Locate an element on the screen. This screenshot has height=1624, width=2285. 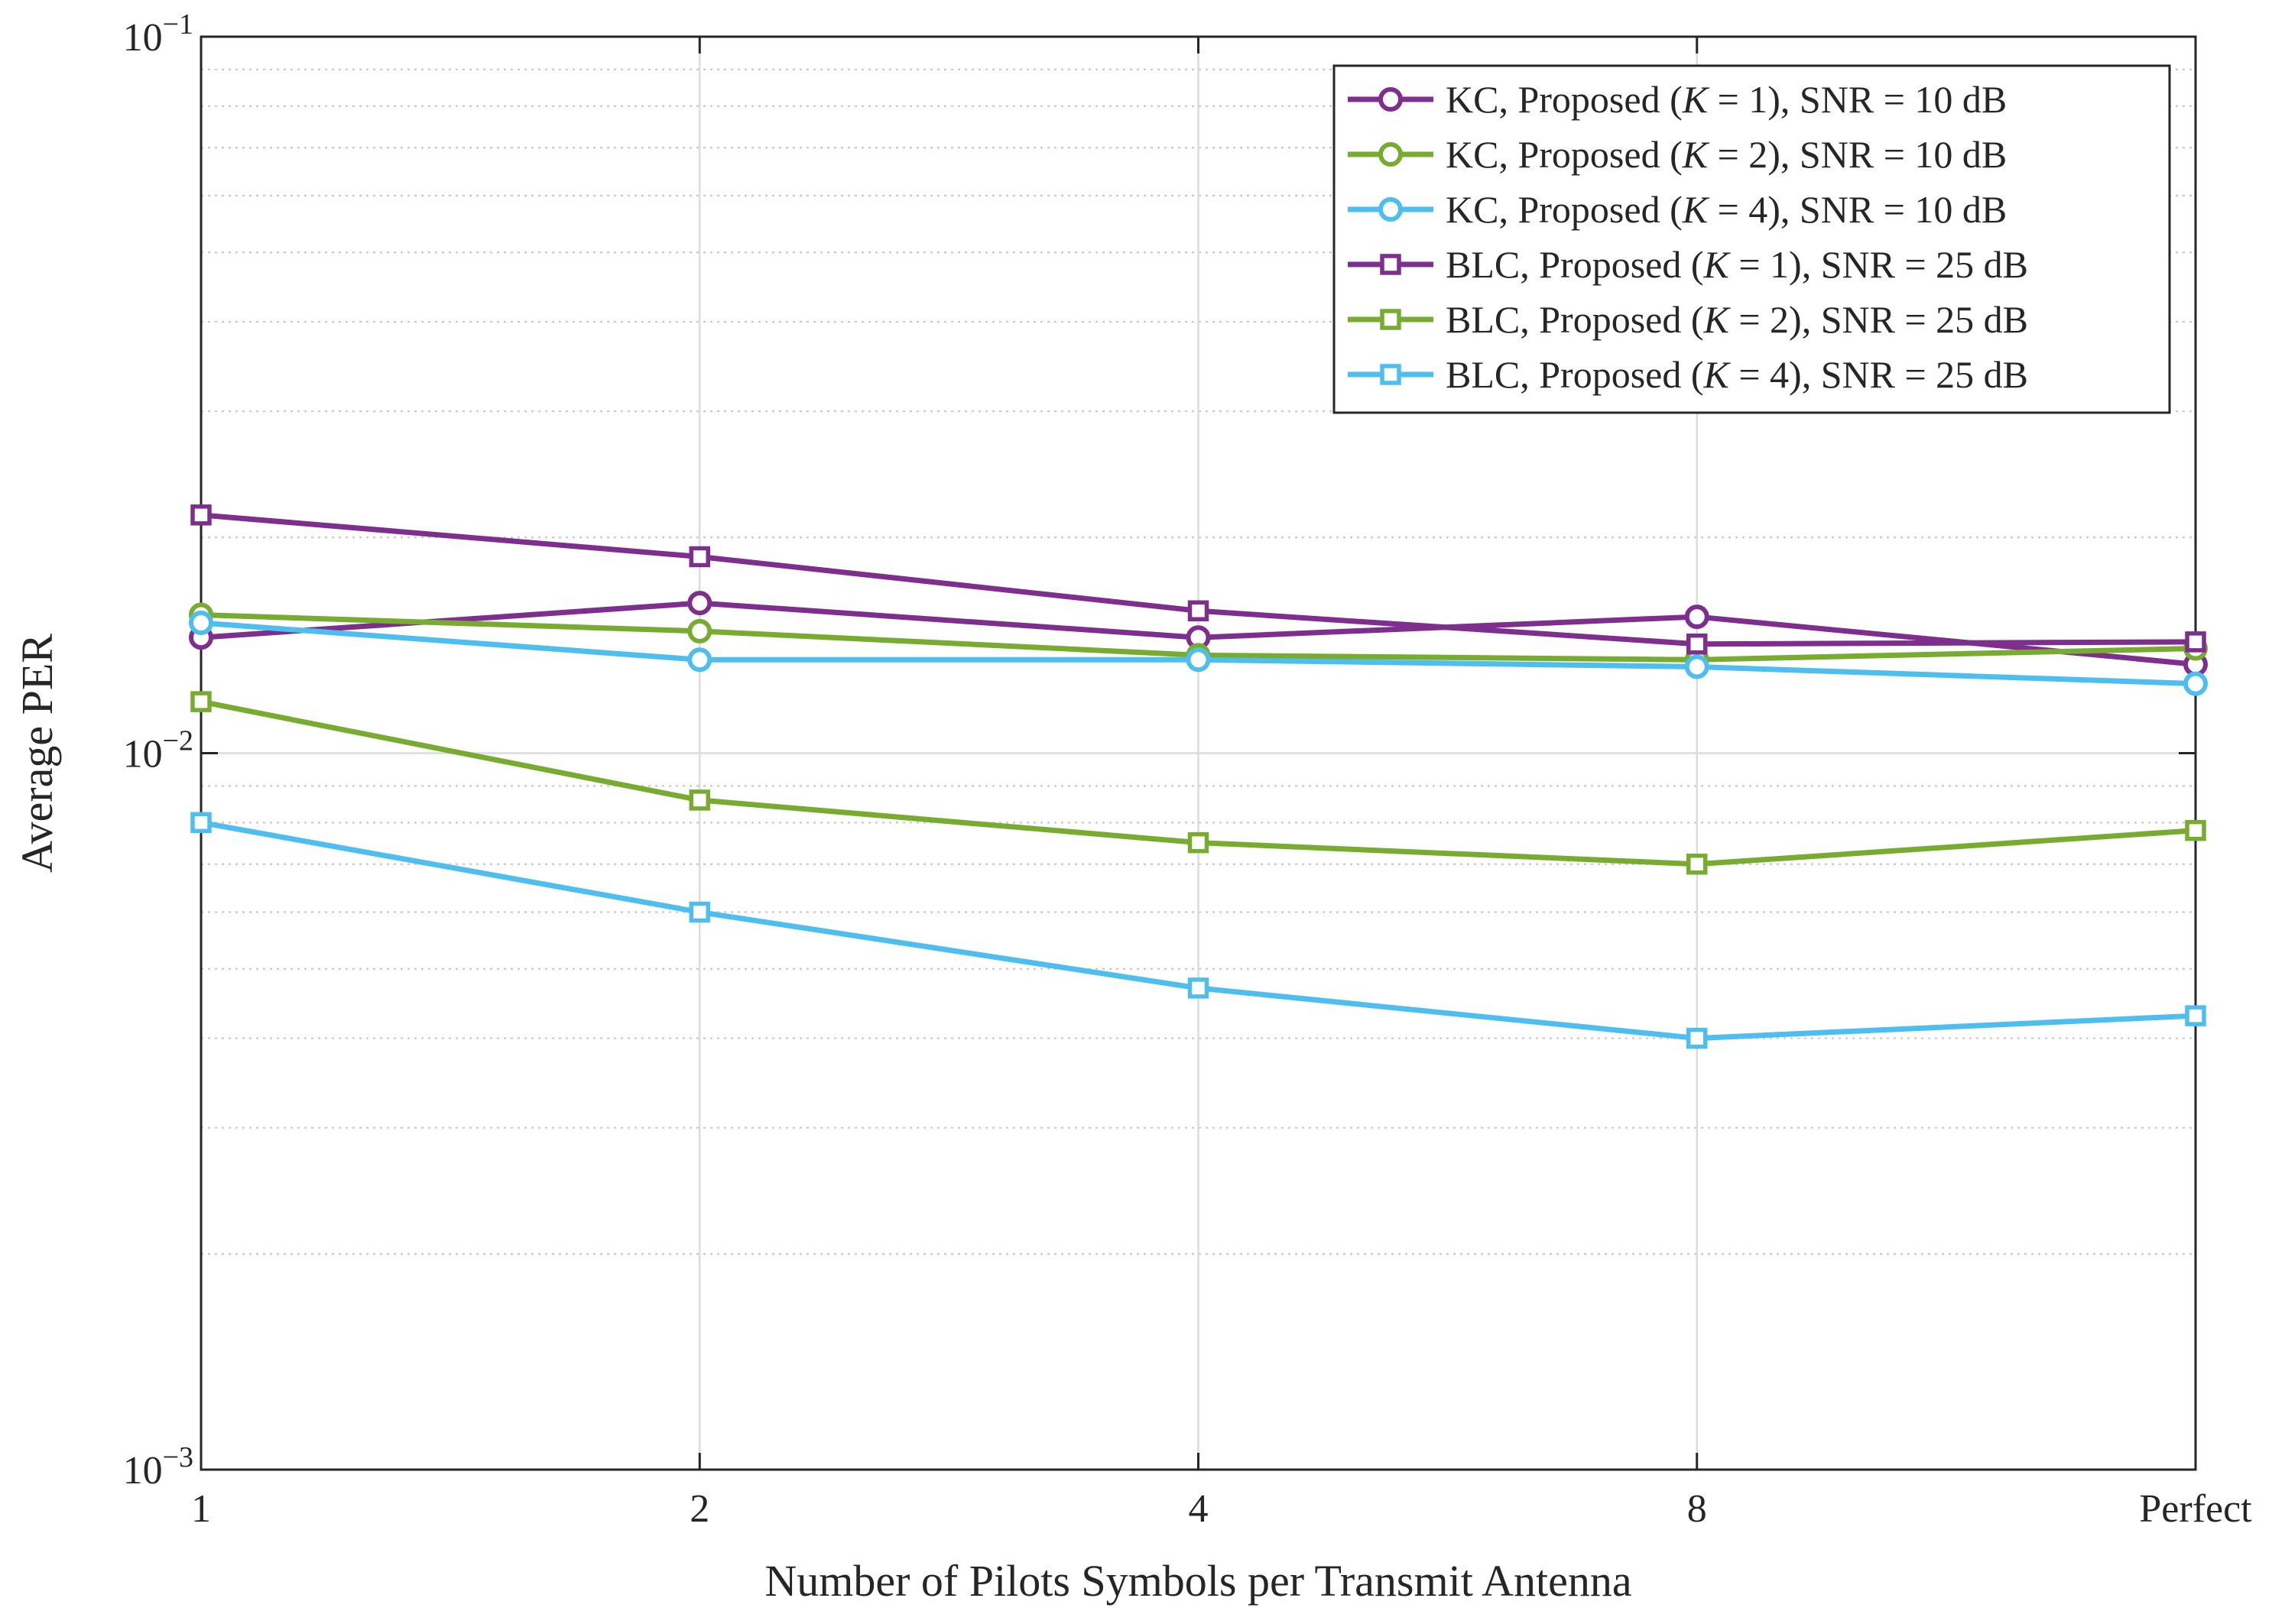
legend-label: KC, Proposed (K = 2), SNR = 10 dB is located at coordinates (1726, 154).